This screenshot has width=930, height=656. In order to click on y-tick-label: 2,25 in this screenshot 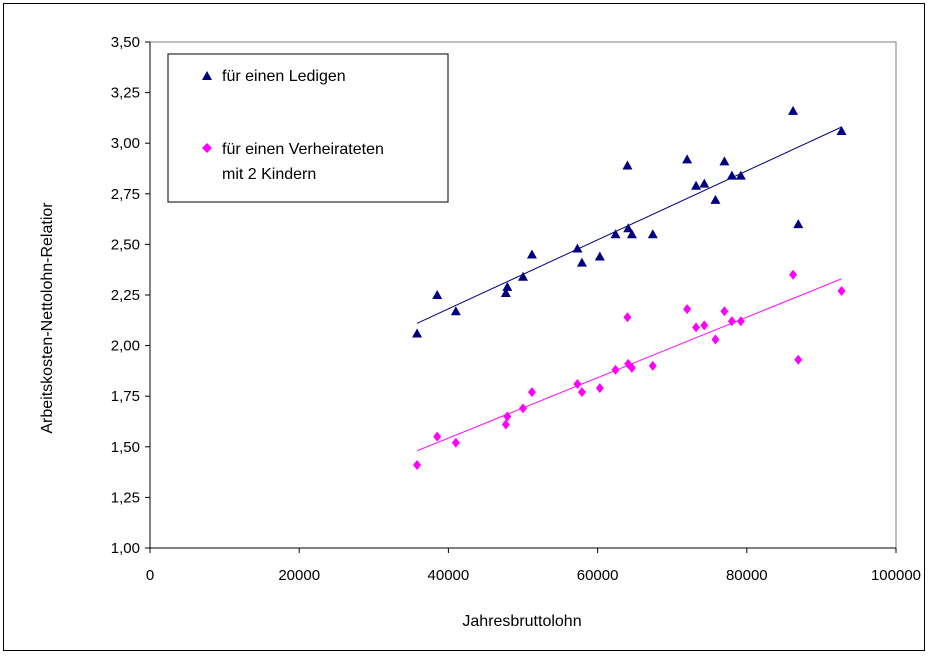, I will do `click(125, 295)`.